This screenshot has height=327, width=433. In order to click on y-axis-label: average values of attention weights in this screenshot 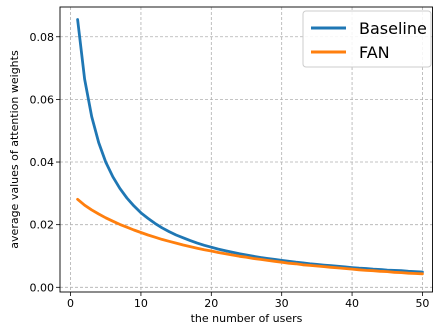, I will do `click(14, 149)`.